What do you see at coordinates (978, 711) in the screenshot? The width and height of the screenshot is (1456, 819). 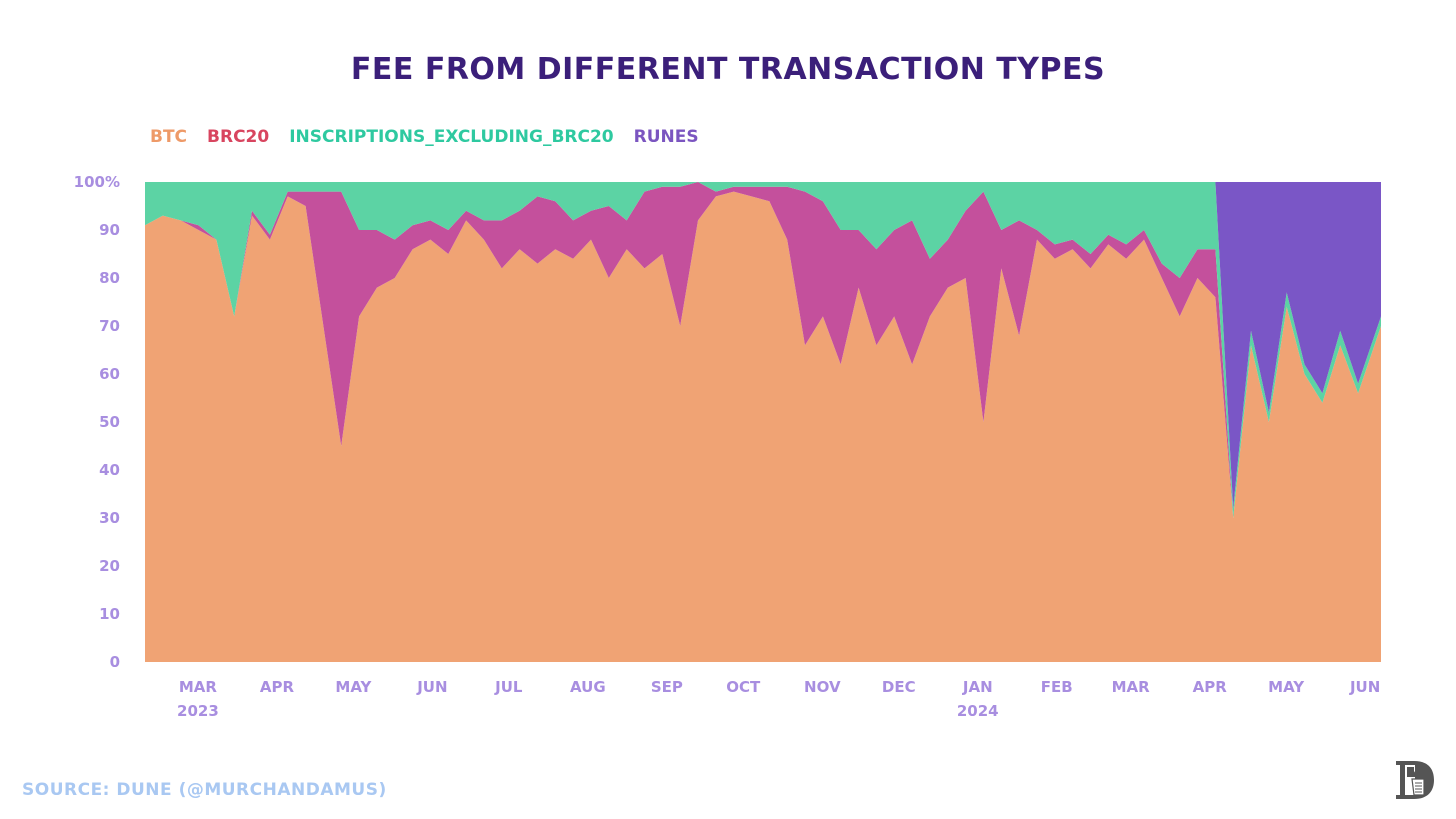 I see `x-tick-year-label: 2024` at bounding box center [978, 711].